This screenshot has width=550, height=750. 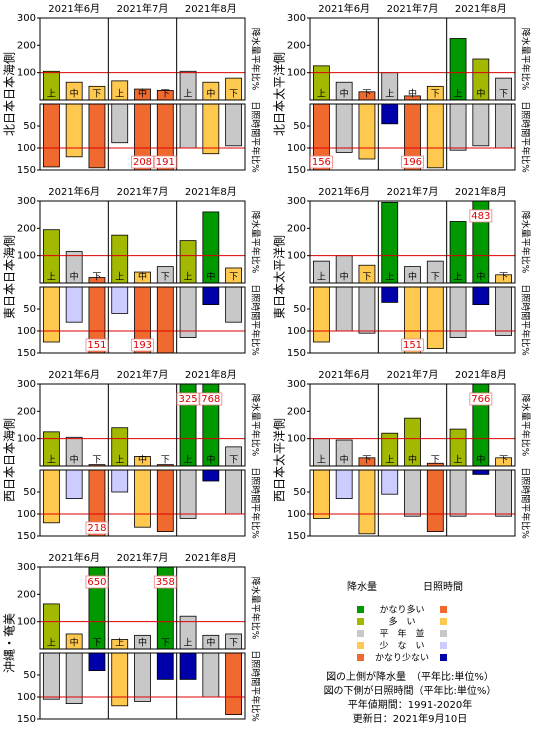 What do you see at coordinates (96, 528) in the screenshot?
I see `value-label: 218` at bounding box center [96, 528].